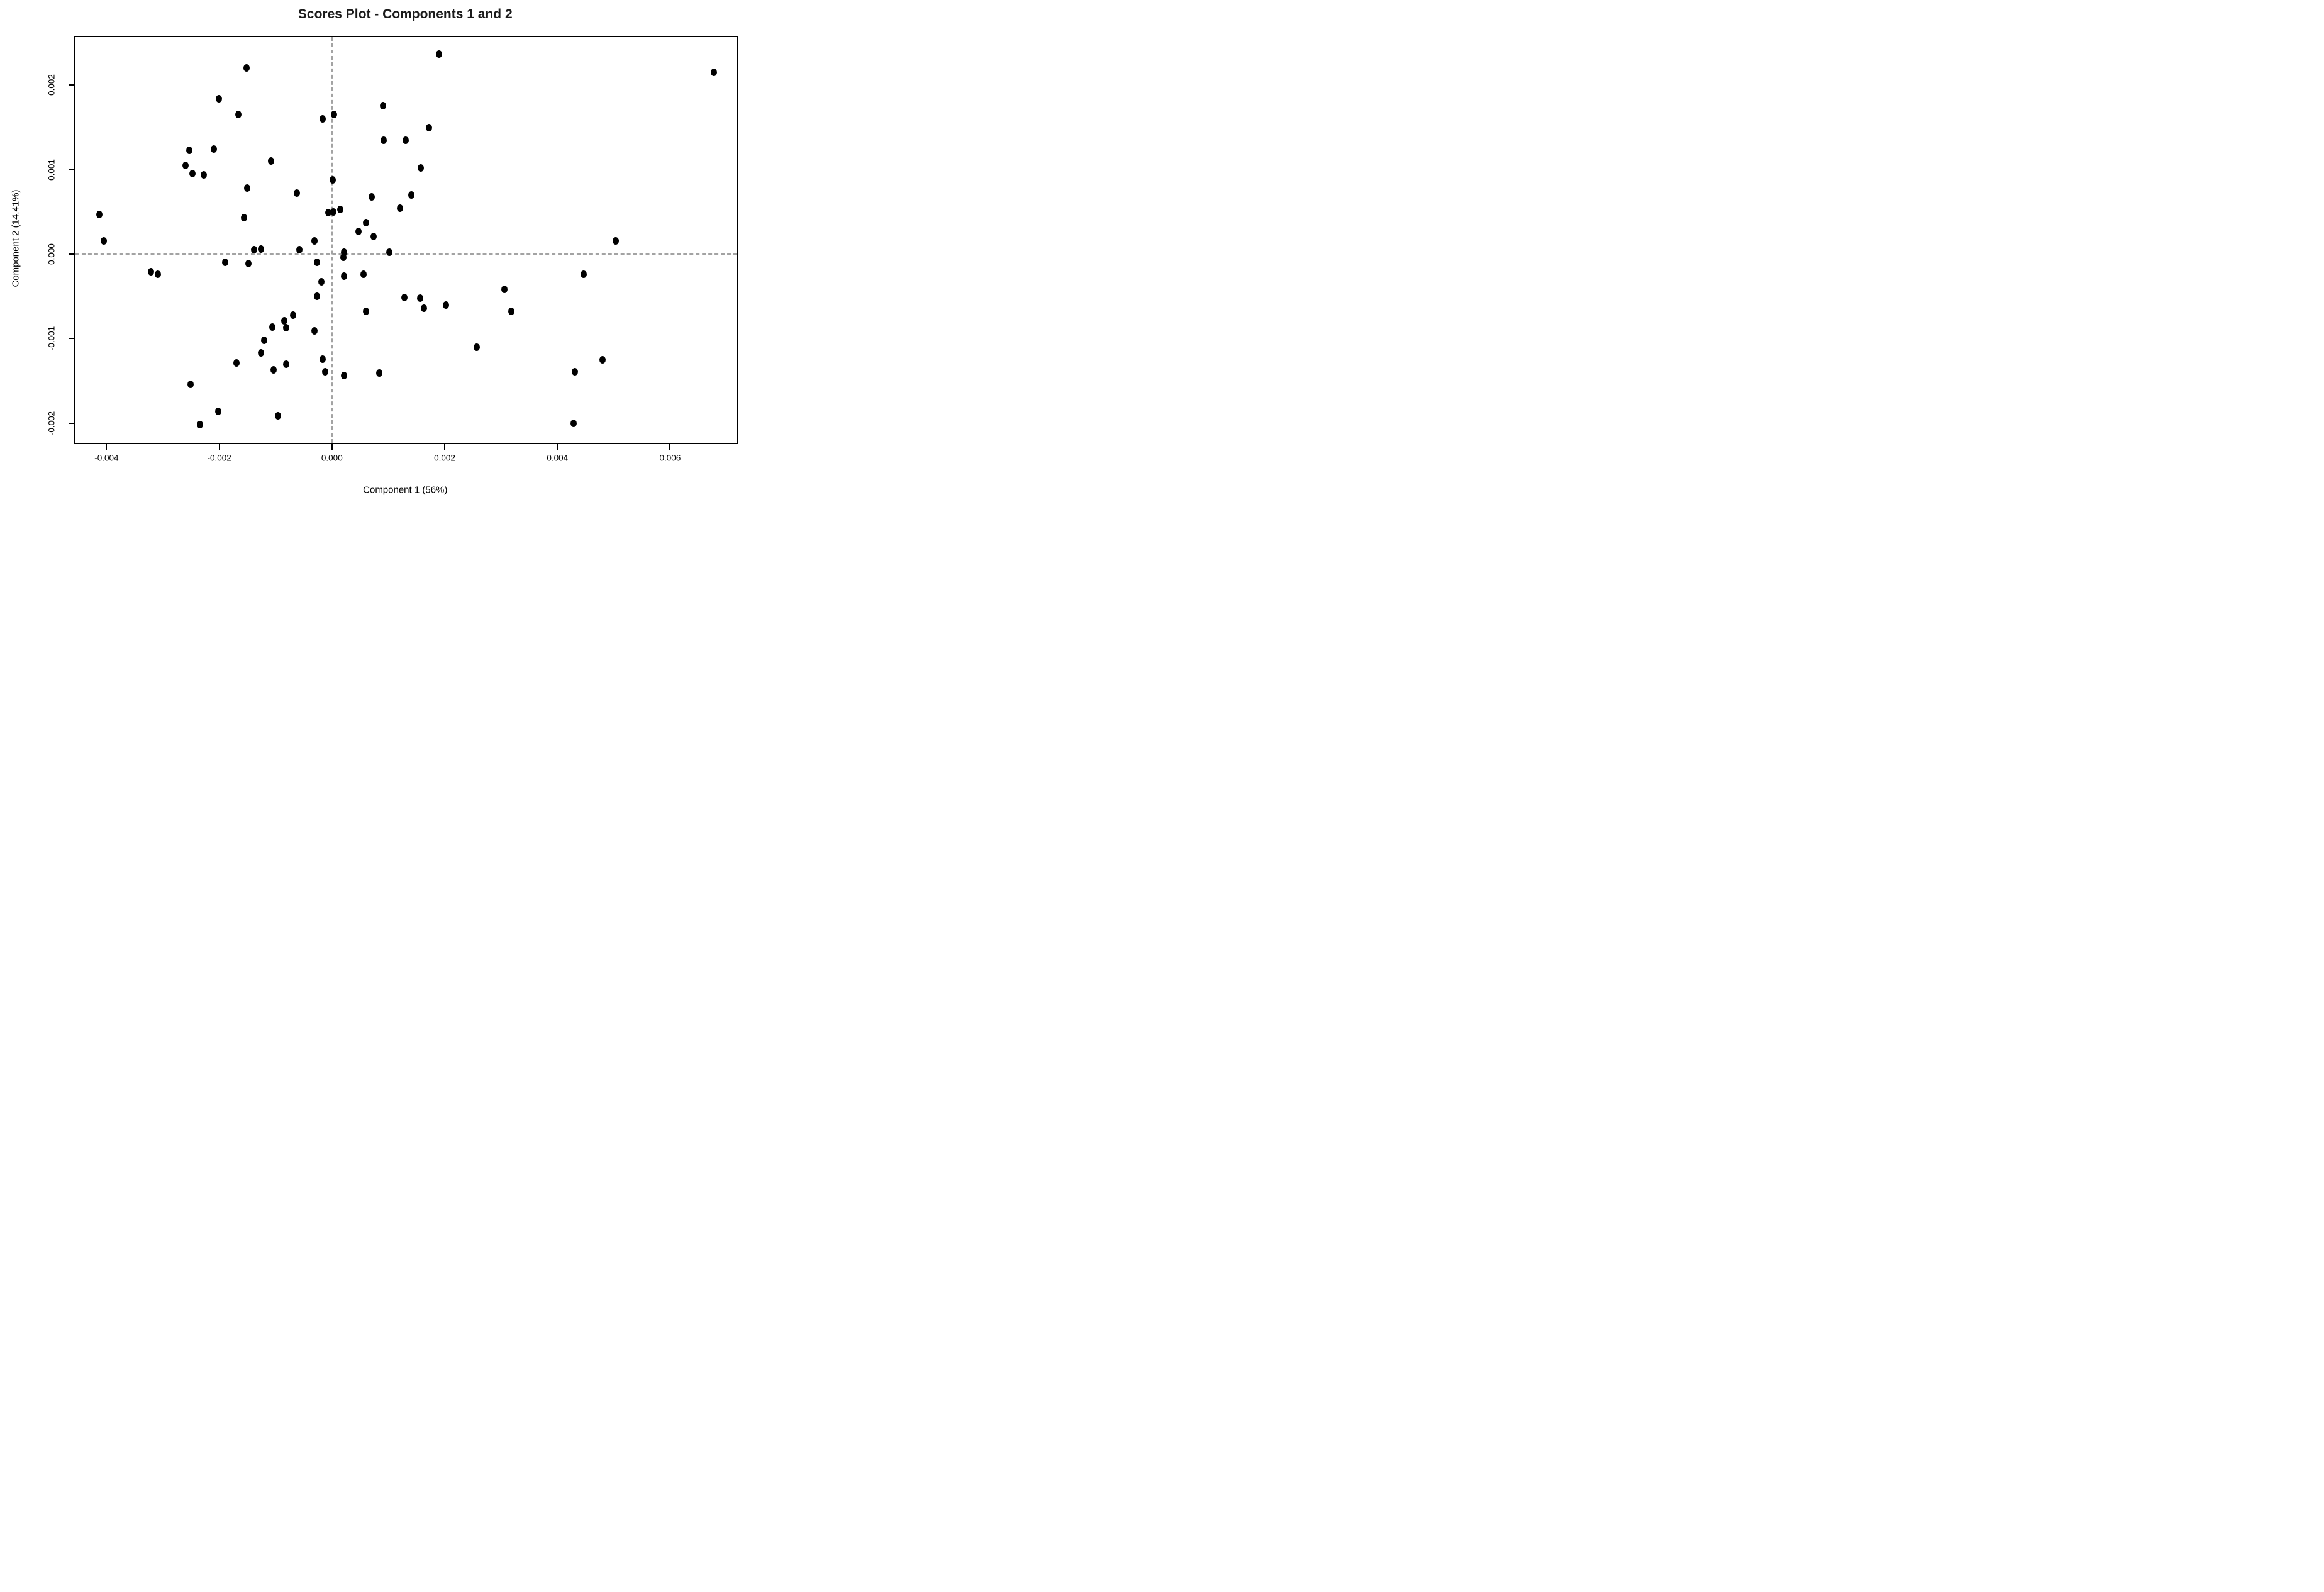  What do you see at coordinates (106, 458) in the screenshot?
I see `x-tick-label: -0.004` at bounding box center [106, 458].